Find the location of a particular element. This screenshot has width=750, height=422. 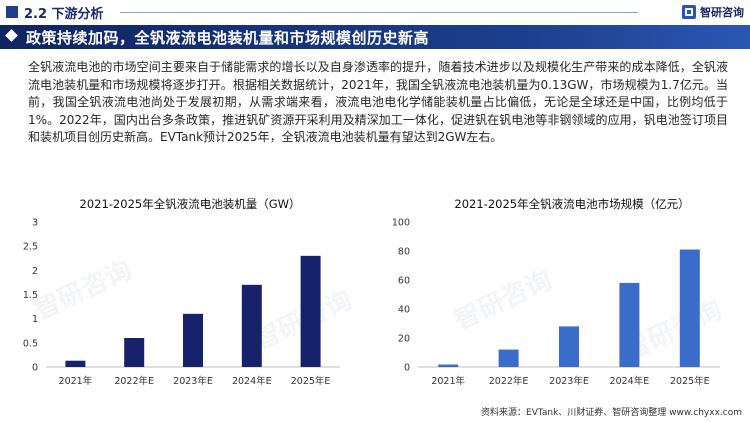

market-y-tick-label: 40 is located at coordinates (404, 310).